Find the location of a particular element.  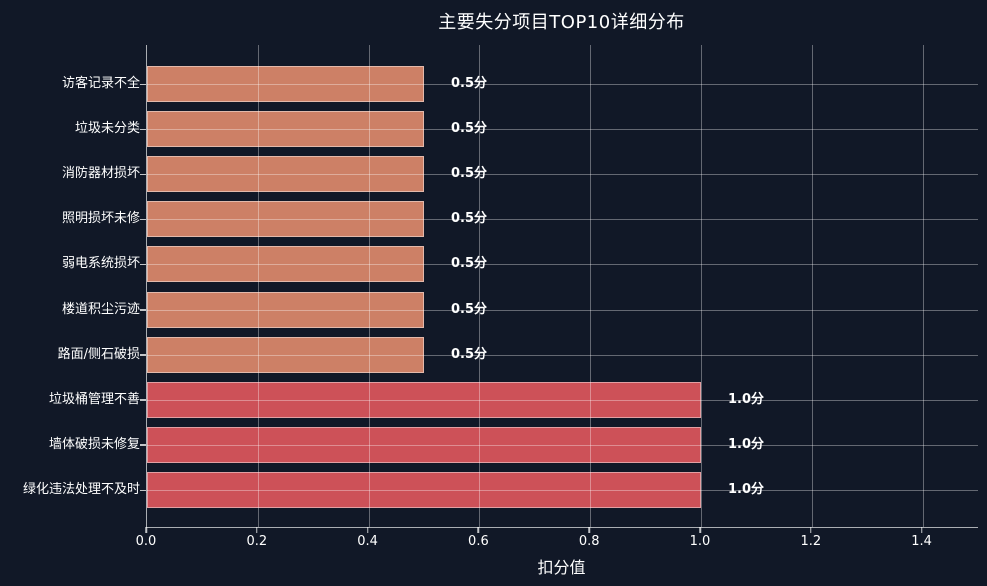

bar-value-label-6: 0.5分 is located at coordinates (469, 354).